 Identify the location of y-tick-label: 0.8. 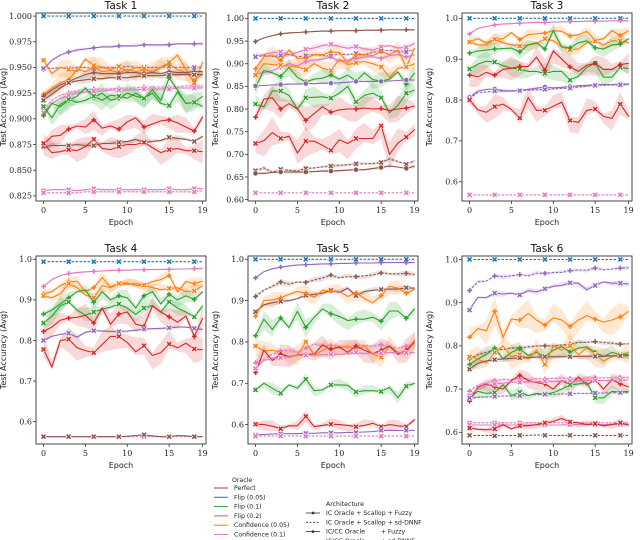
(451, 346).